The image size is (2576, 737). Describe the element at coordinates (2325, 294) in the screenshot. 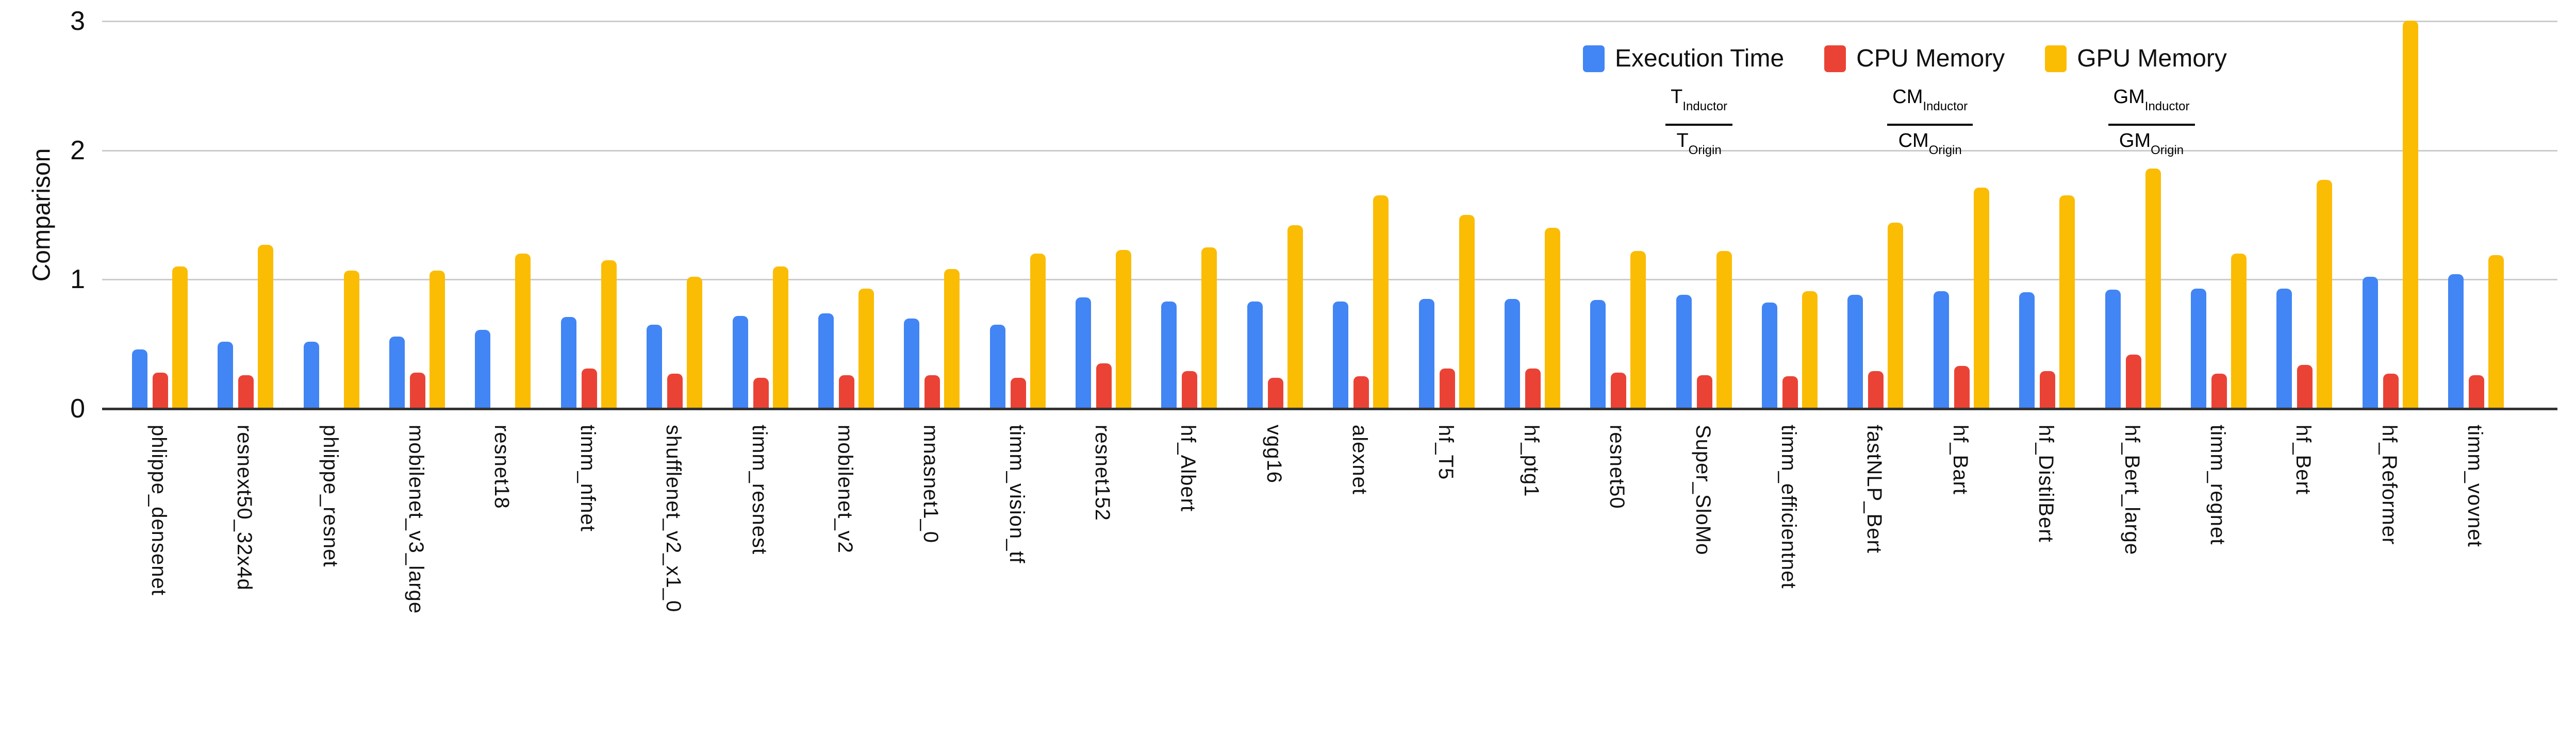

I see `bar-gpu-memory-hf_Bert` at that location.